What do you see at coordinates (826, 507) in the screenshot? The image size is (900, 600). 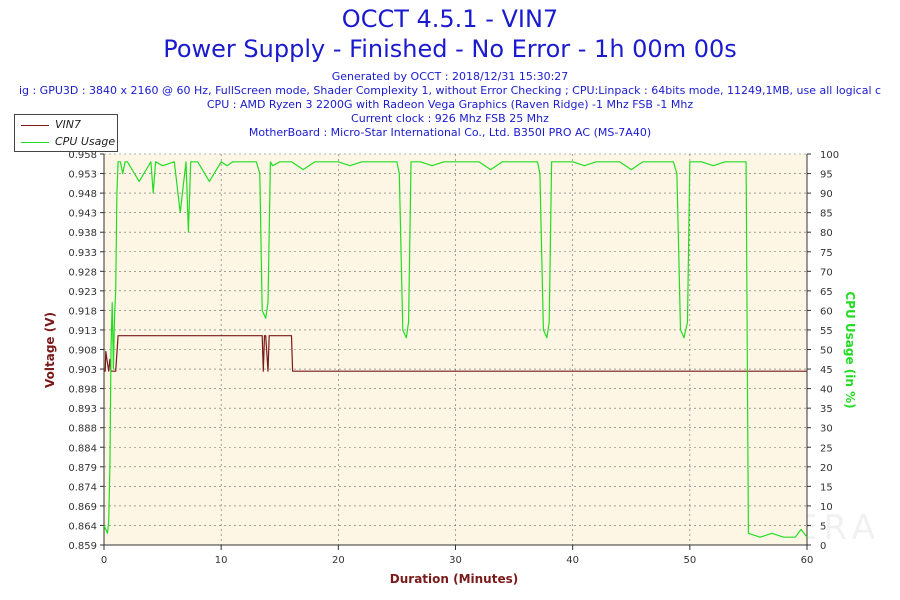 I see `y2-tick-label: 10` at bounding box center [826, 507].